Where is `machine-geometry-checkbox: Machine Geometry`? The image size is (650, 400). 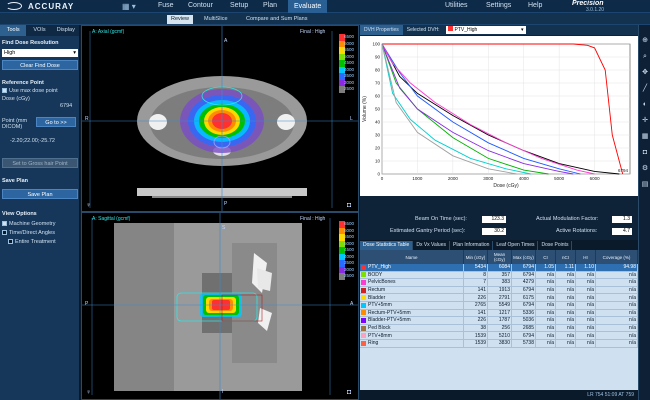
machine-geometry-checkbox: Machine Geometry is located at coordinates (28, 224).